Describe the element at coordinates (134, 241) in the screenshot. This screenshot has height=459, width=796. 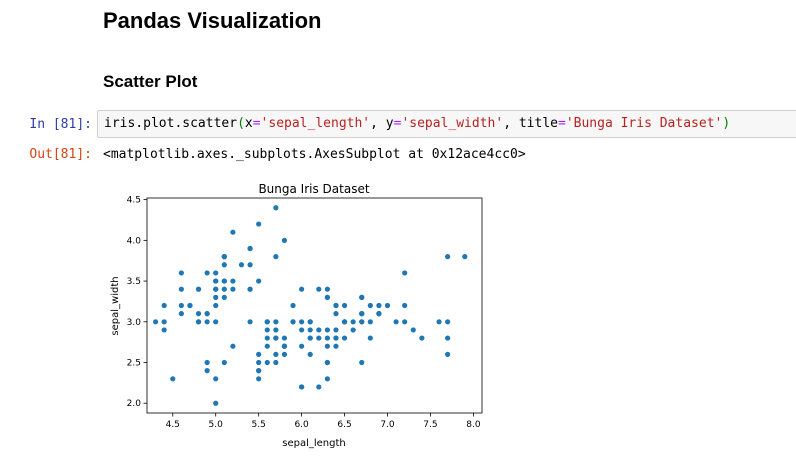
I see `y-tick-label: 4.0` at that location.